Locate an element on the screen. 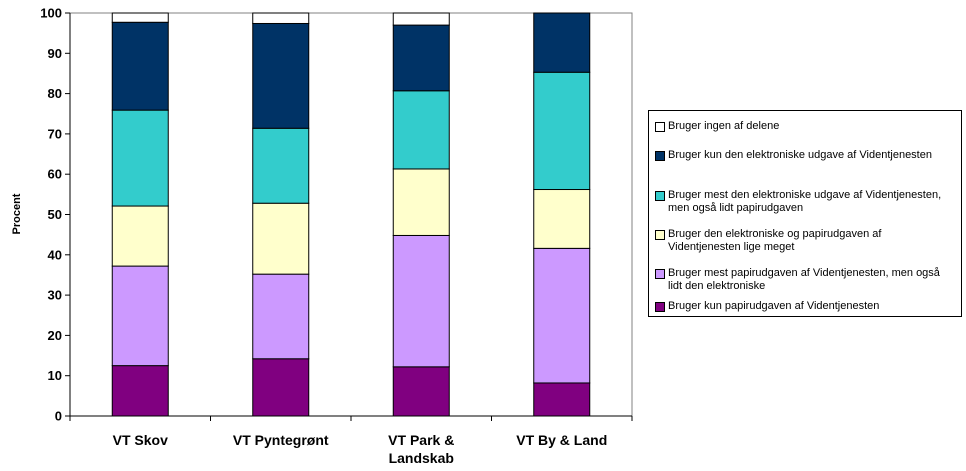 The width and height of the screenshot is (966, 471). y-tick-label: 70 is located at coordinates (55, 133).